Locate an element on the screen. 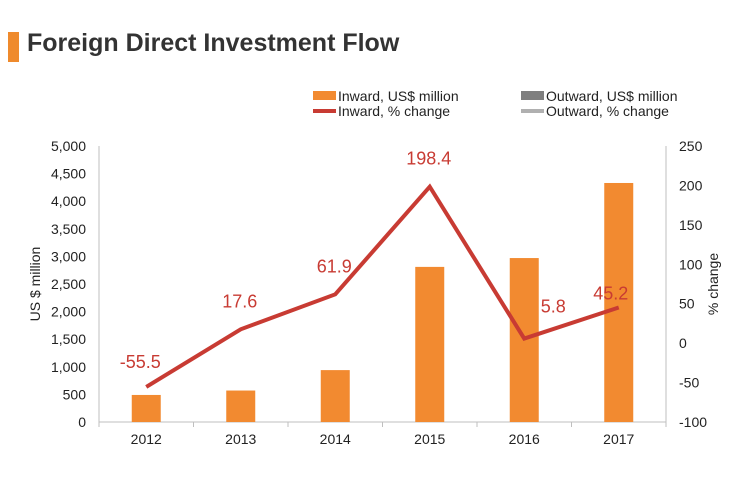 The height and width of the screenshot is (480, 751). y-right-tick-label: 50 is located at coordinates (687, 304).